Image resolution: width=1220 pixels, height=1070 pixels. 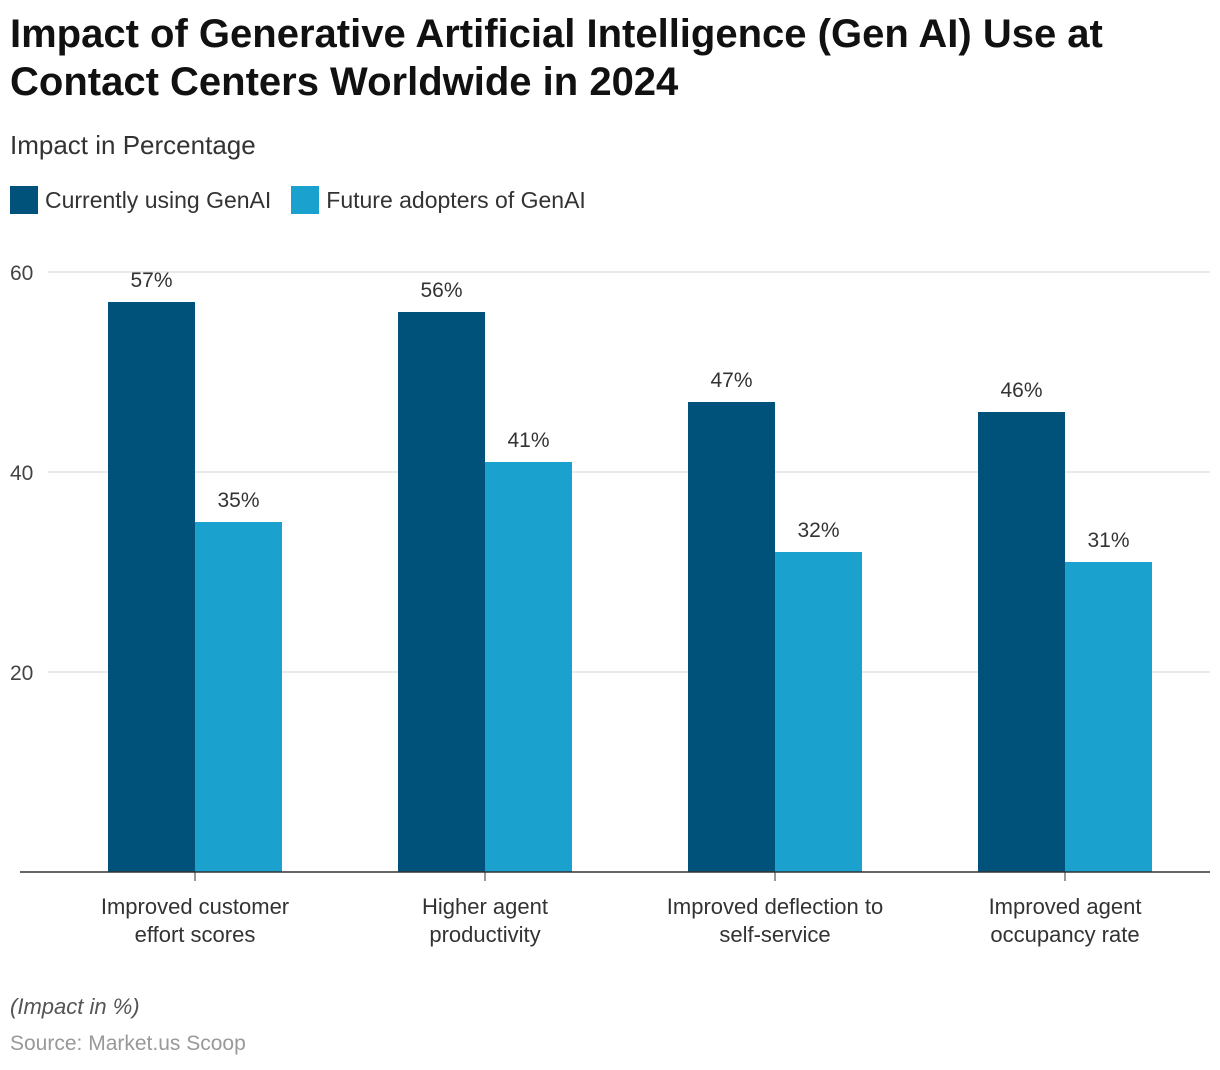 What do you see at coordinates (24, 200) in the screenshot?
I see `legend-swatch-current` at bounding box center [24, 200].